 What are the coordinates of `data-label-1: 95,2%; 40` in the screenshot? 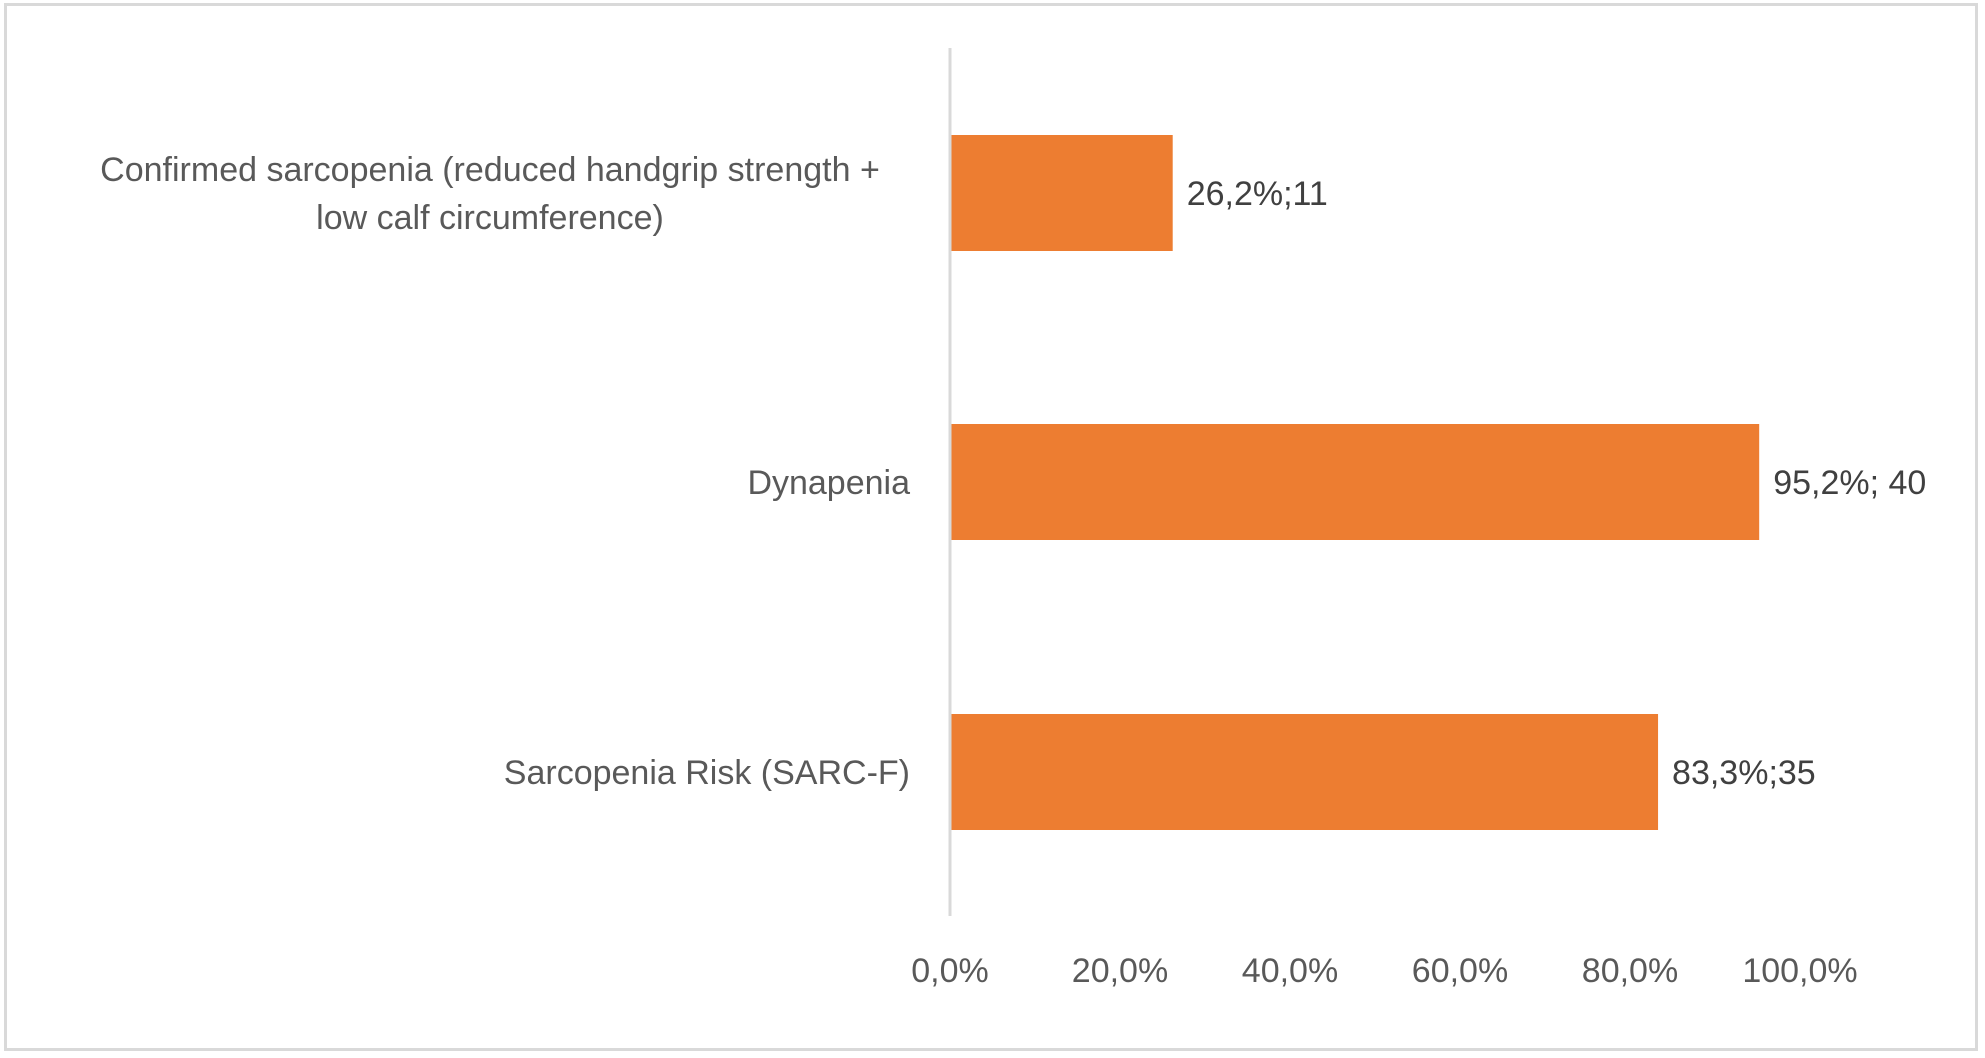 It's located at (1849, 483).